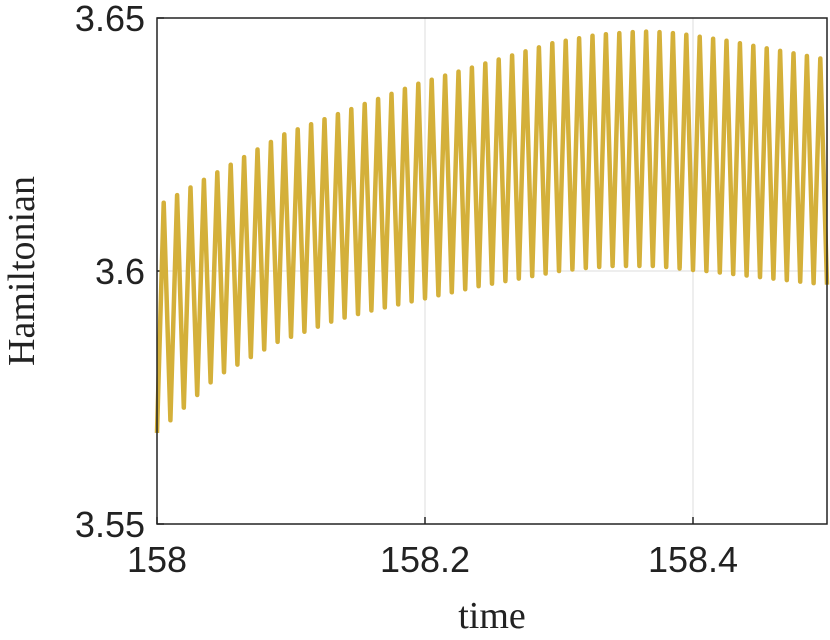  I want to click on y-tick-label: 3.65, so click(110, 19).